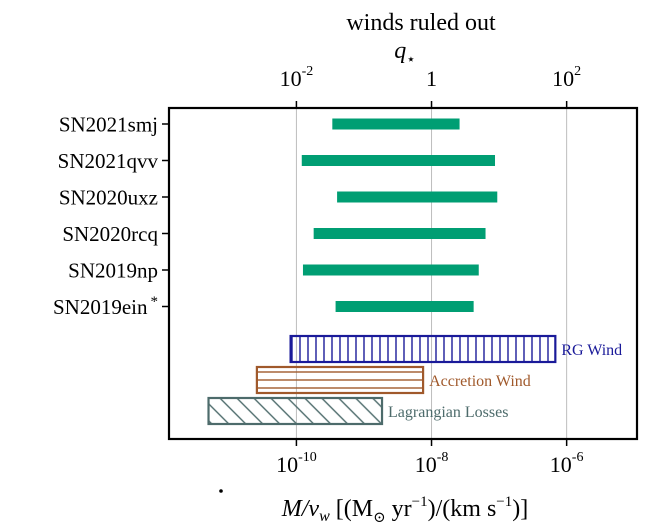 The height and width of the screenshot is (529, 647). Describe the element at coordinates (398, 160) in the screenshot. I see `range-bar-sn2021qvv` at that location.